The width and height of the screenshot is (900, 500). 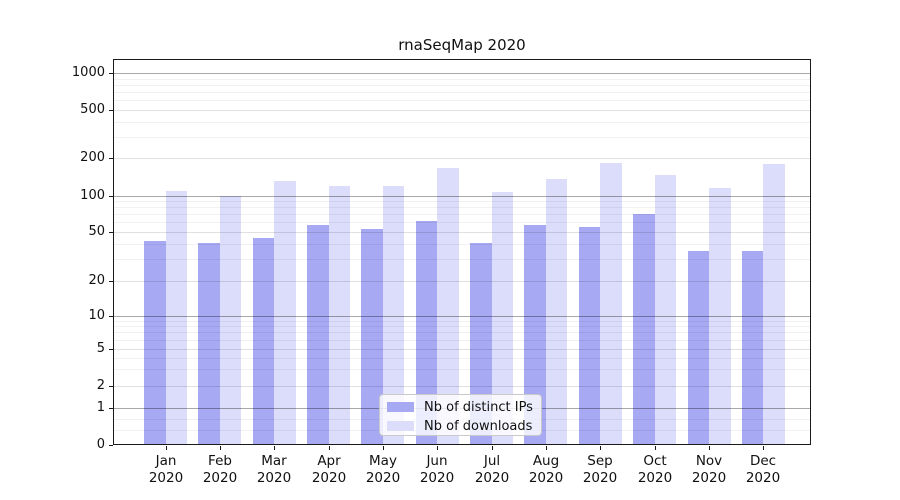 I want to click on y-tick-label: 1000, so click(x=88, y=72).